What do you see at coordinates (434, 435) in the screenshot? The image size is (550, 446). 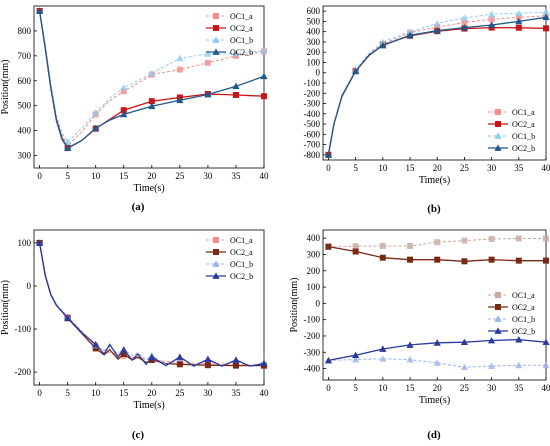 I see `panel-caption-d: (d)` at bounding box center [434, 435].